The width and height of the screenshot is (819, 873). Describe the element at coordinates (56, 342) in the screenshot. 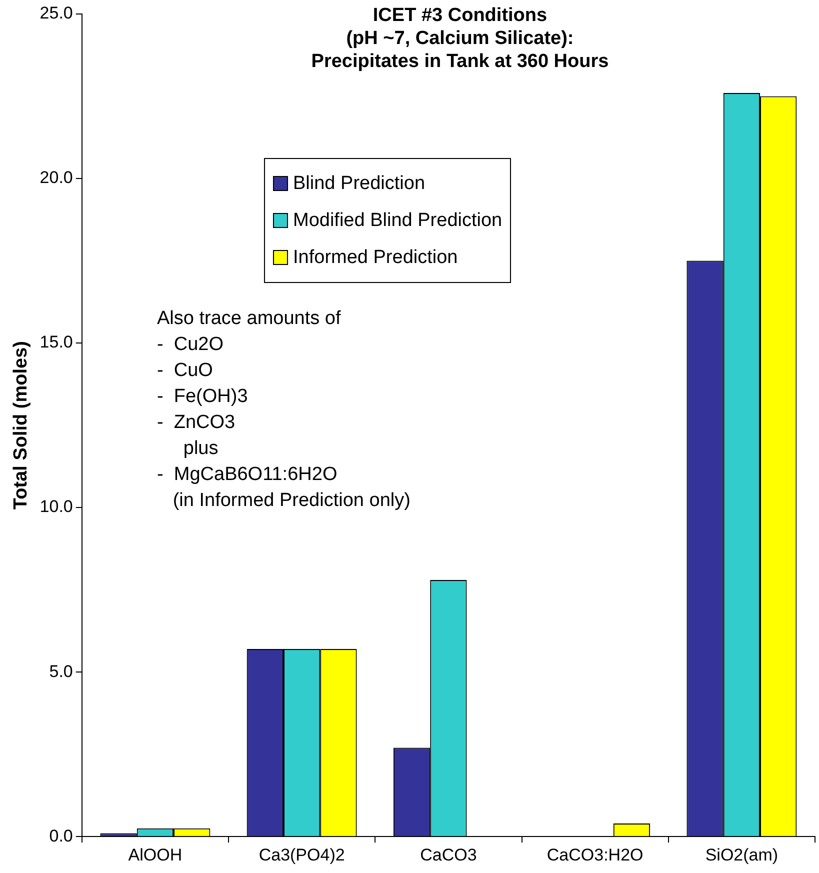

I see `y-tick-label: 15.0` at that location.